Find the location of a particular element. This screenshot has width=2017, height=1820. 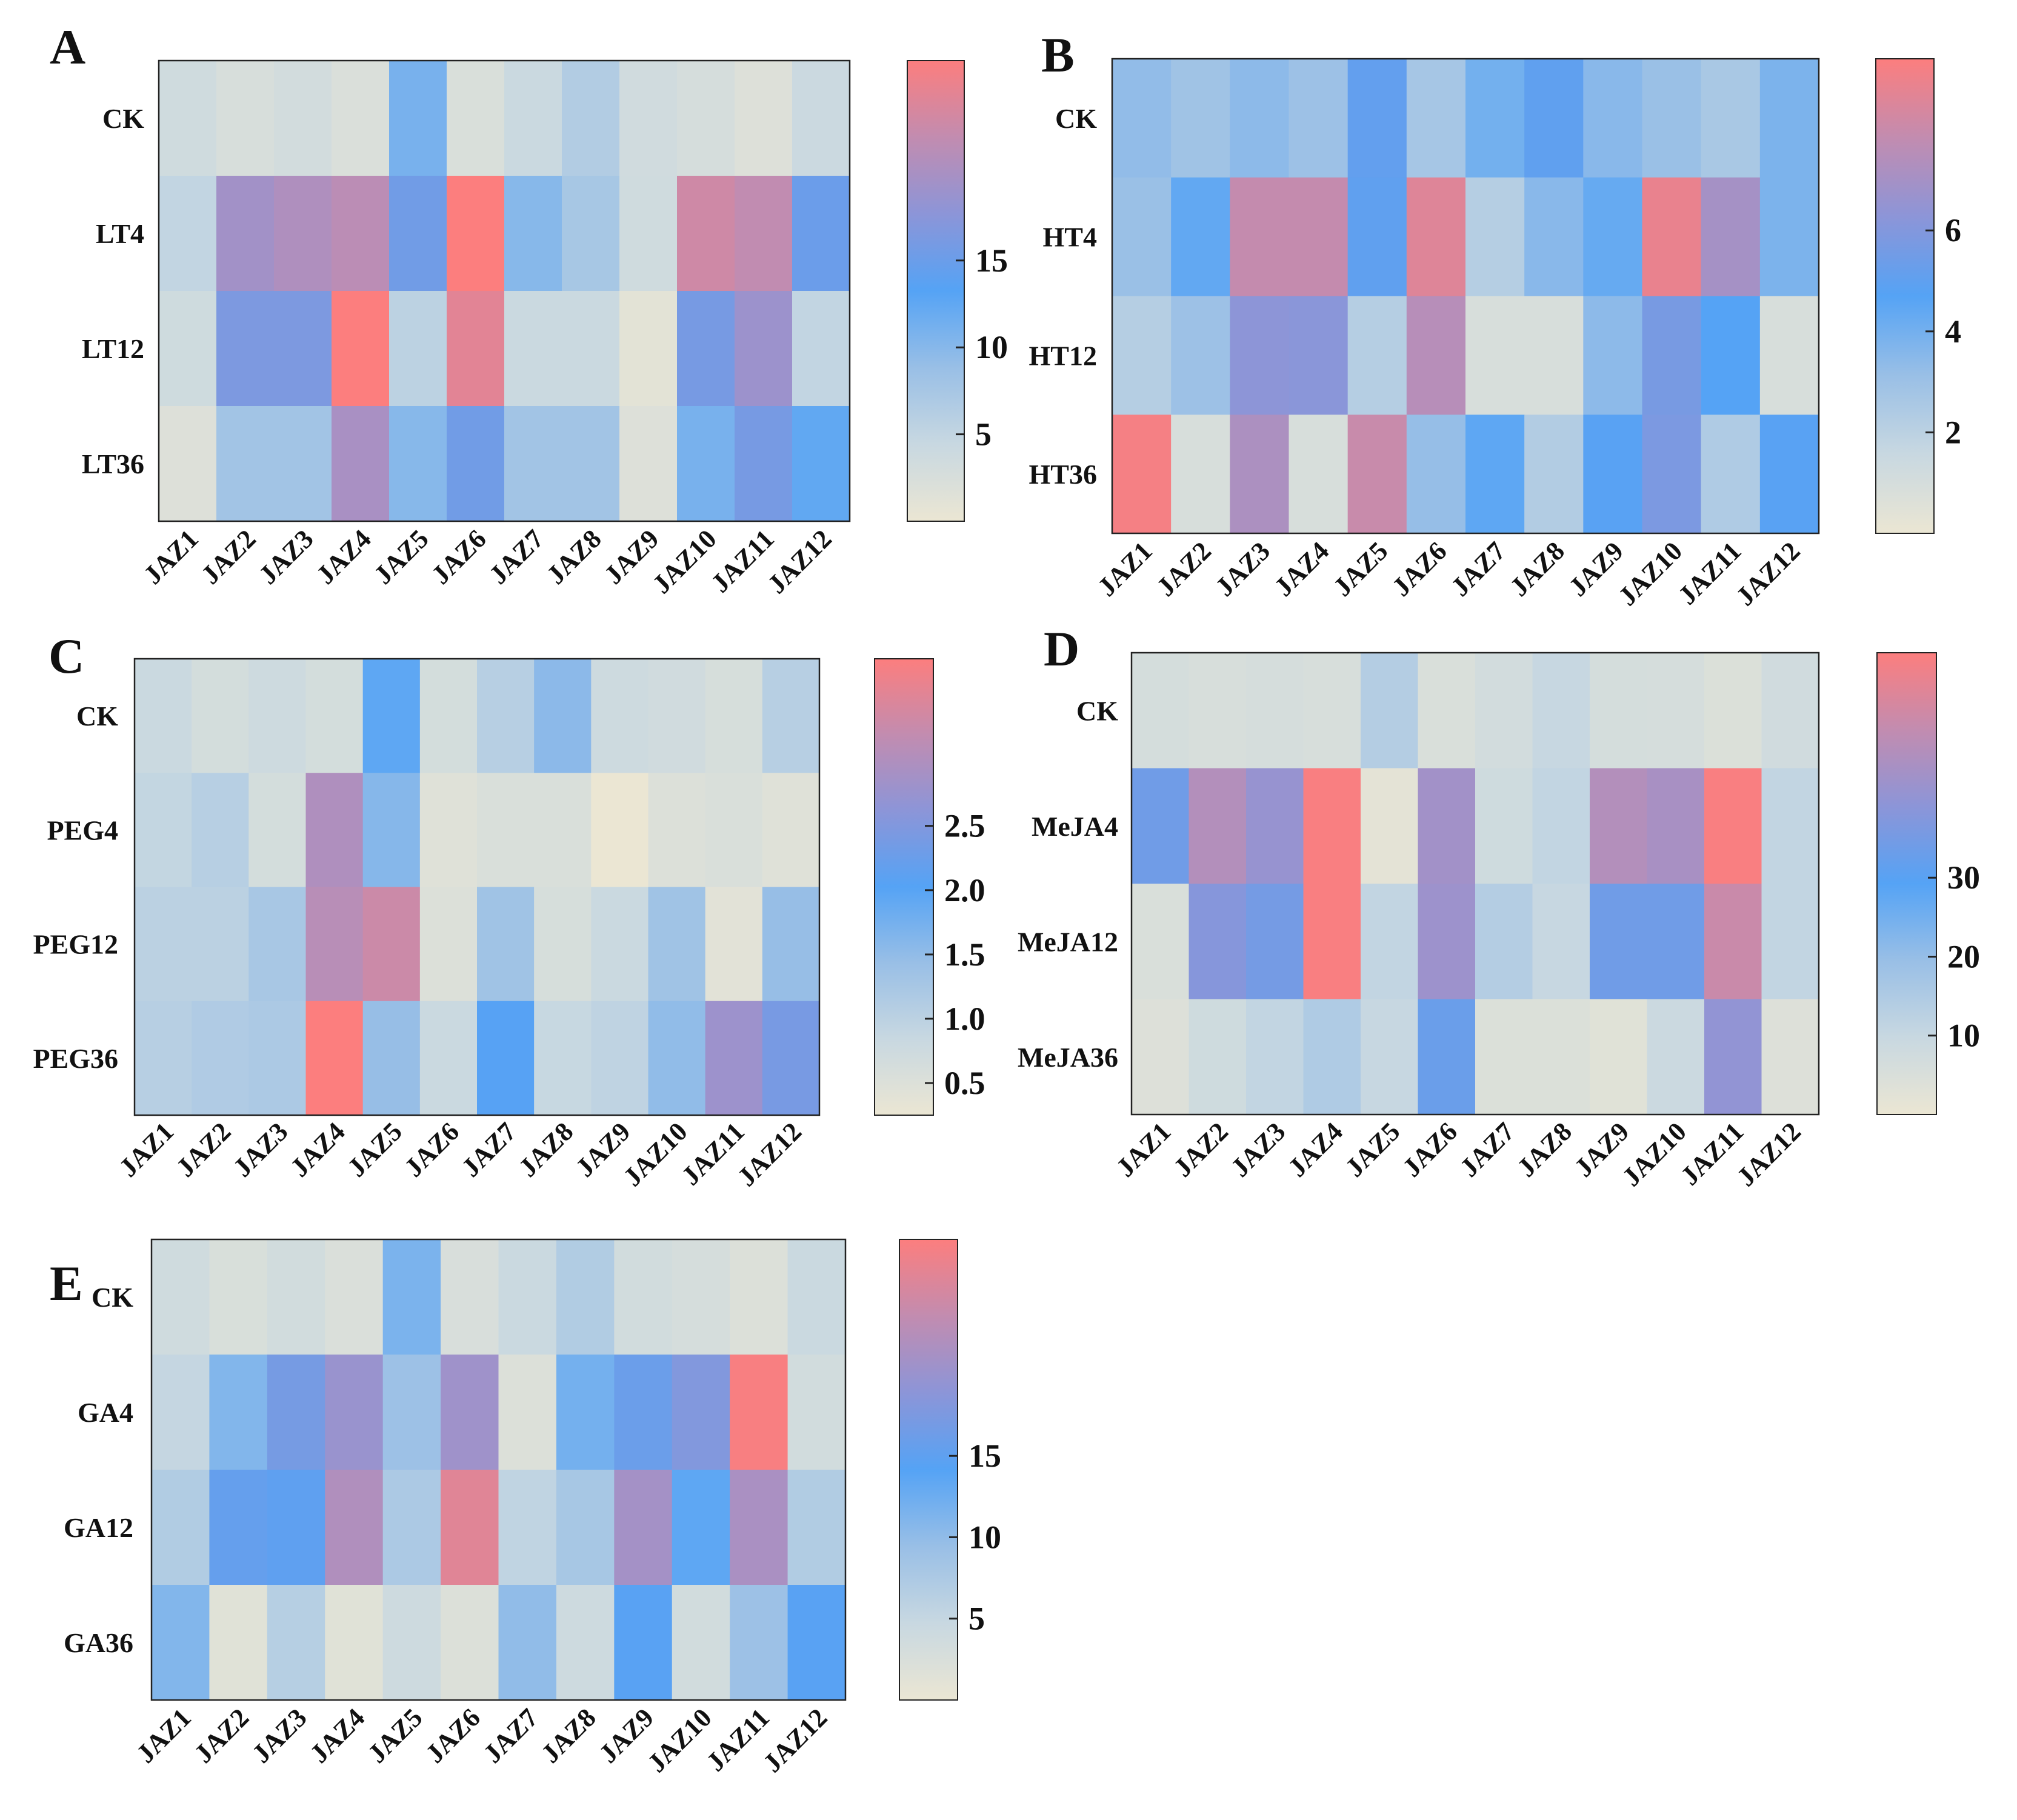

heatmap-cell-meja12-jaz6 is located at coordinates (1447, 942).